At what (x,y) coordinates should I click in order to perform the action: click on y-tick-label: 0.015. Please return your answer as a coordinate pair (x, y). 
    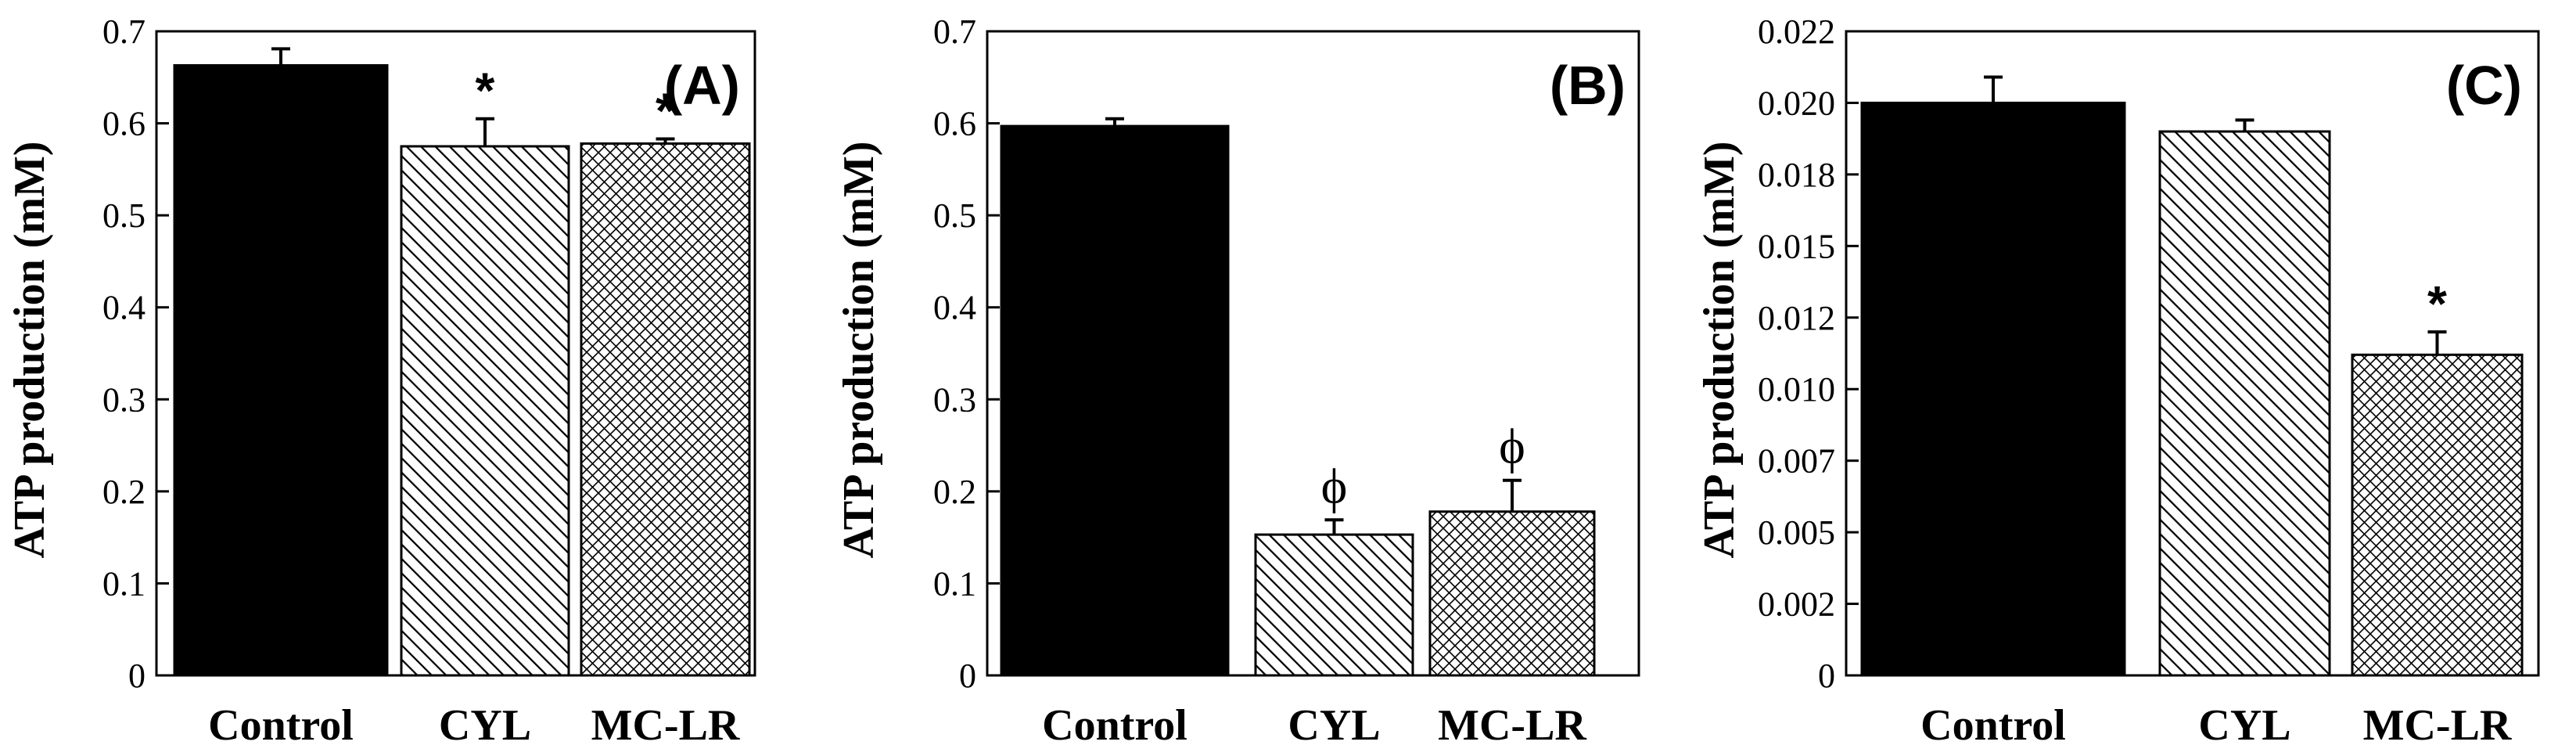
    Looking at the image, I should click on (1796, 246).